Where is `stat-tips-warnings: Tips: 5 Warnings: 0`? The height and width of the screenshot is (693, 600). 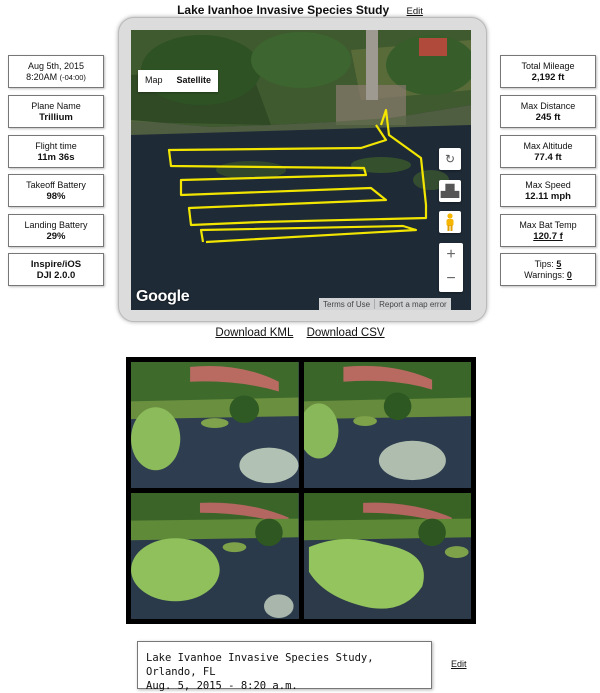
stat-tips-warnings: Tips: 5 Warnings: 0 is located at coordinates (548, 269).